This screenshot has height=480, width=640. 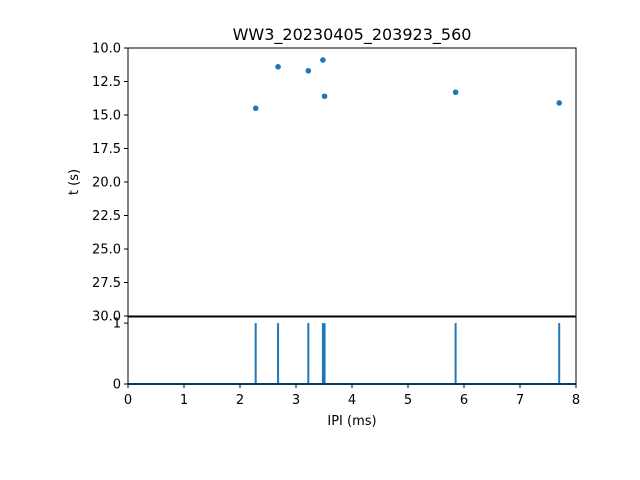 What do you see at coordinates (106, 283) in the screenshot?
I see `top-y-tick-label: 27.5` at bounding box center [106, 283].